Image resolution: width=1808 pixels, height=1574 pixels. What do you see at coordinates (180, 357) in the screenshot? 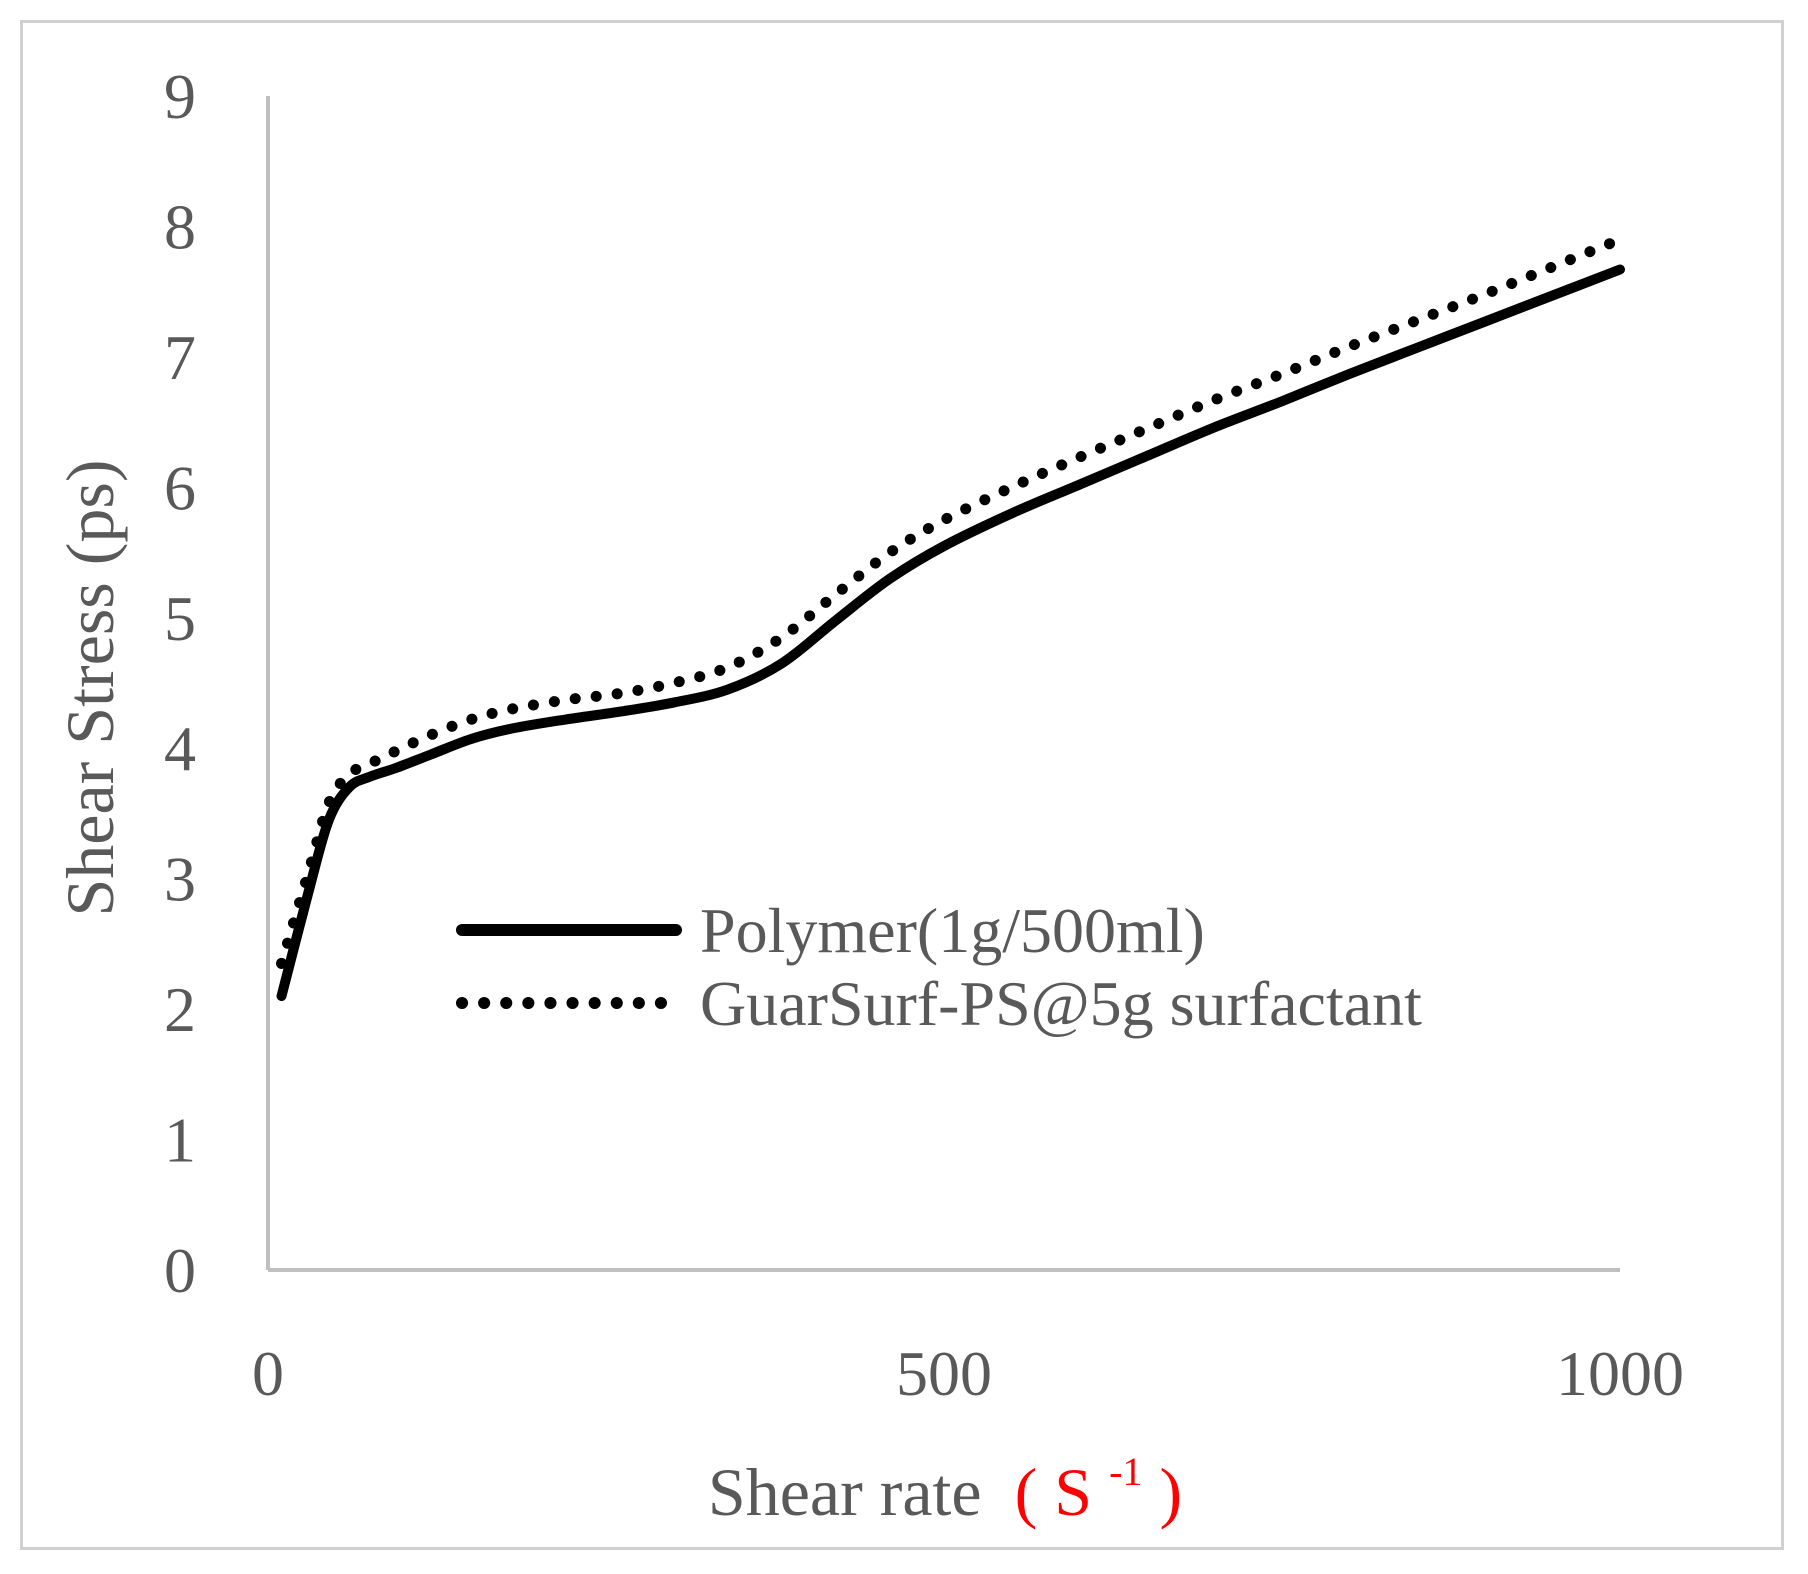
I see `y-tick-label: 7` at bounding box center [180, 357].